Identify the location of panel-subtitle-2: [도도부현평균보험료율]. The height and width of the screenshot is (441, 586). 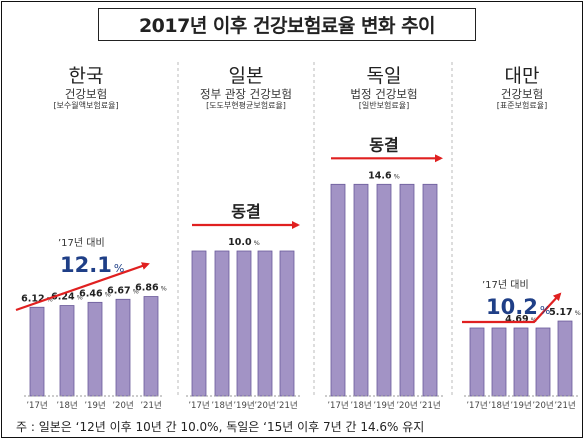
(246, 105).